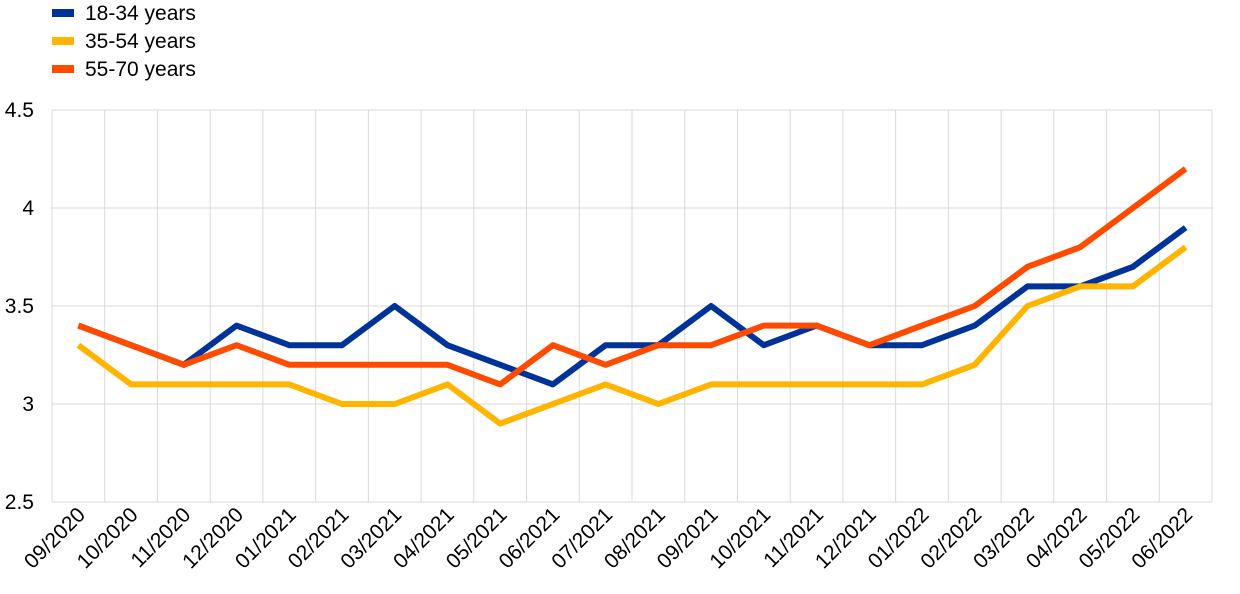  Describe the element at coordinates (28, 404) in the screenshot. I see `y-tick-label: 3` at that location.